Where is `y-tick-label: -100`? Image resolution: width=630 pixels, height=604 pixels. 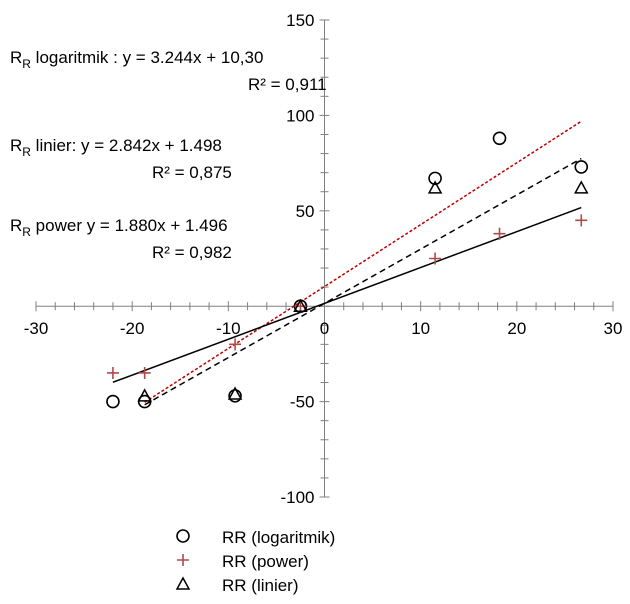
y-tick-label: -100 is located at coordinates (297, 497).